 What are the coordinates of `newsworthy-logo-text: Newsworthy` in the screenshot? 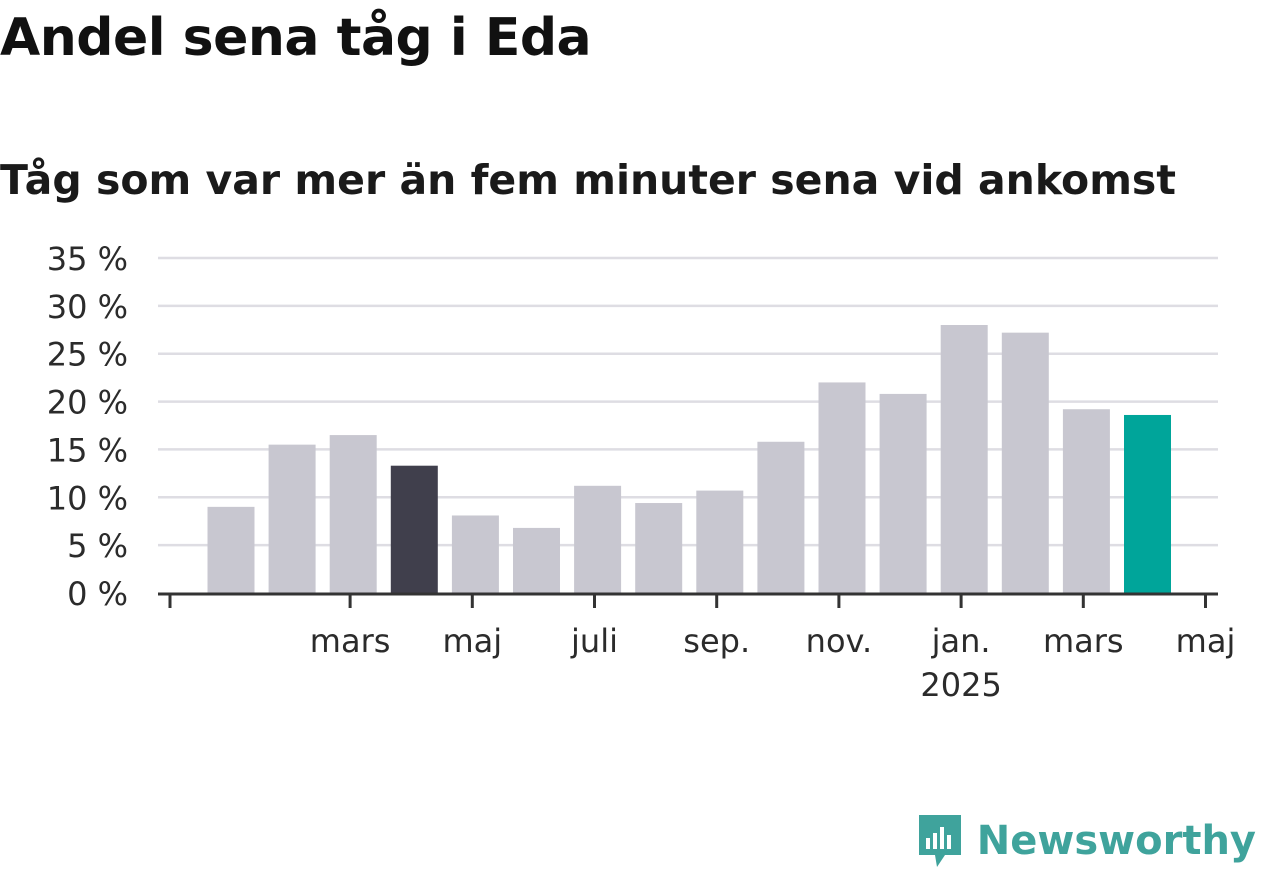 It's located at (1116, 841).